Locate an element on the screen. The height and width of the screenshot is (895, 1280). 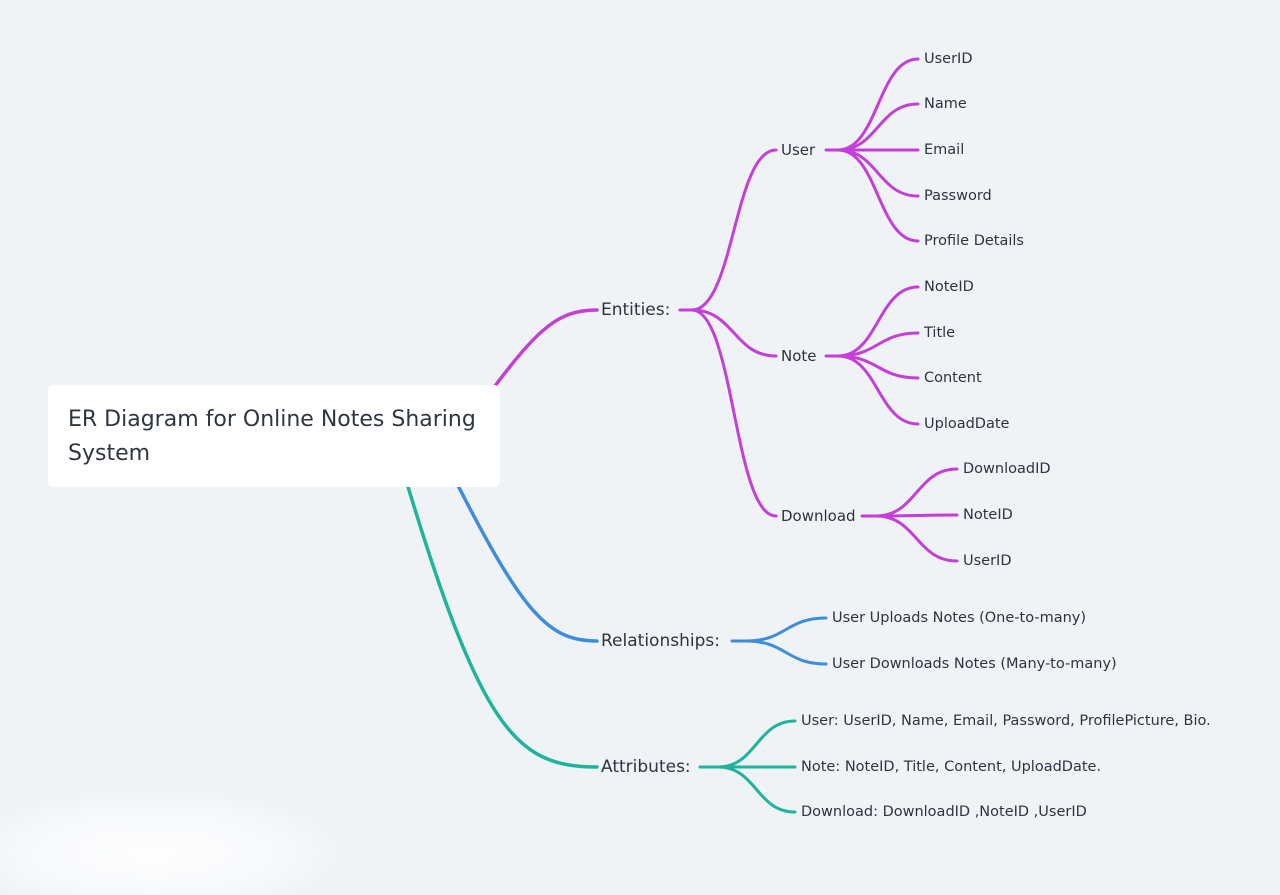
node-user-name: Name is located at coordinates (945, 104).